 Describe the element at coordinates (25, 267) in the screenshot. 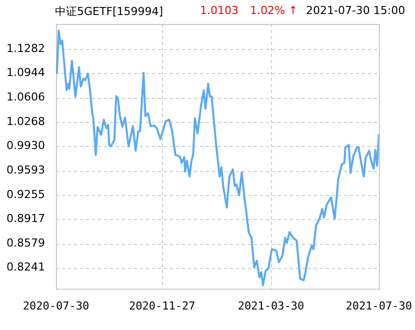

I see `y-tick-label: 0.8241` at that location.